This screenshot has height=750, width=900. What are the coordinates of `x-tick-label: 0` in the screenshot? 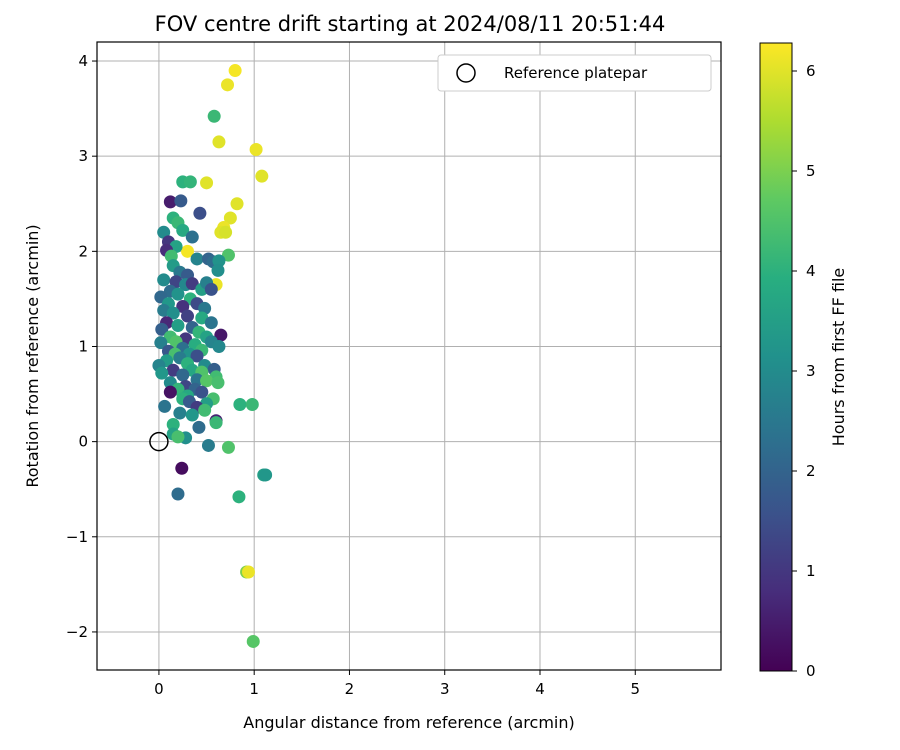 It's located at (159, 689).